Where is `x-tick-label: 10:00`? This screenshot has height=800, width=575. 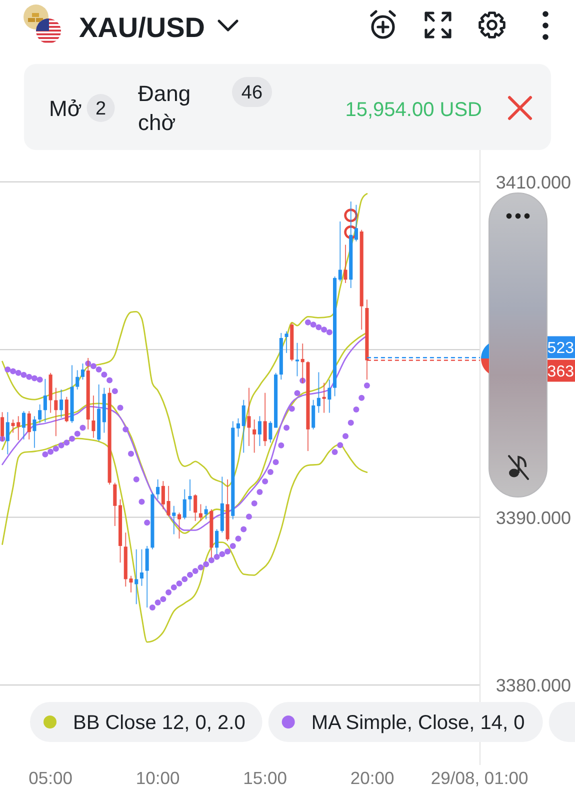
x-tick-label: 10:00 is located at coordinates (158, 778).